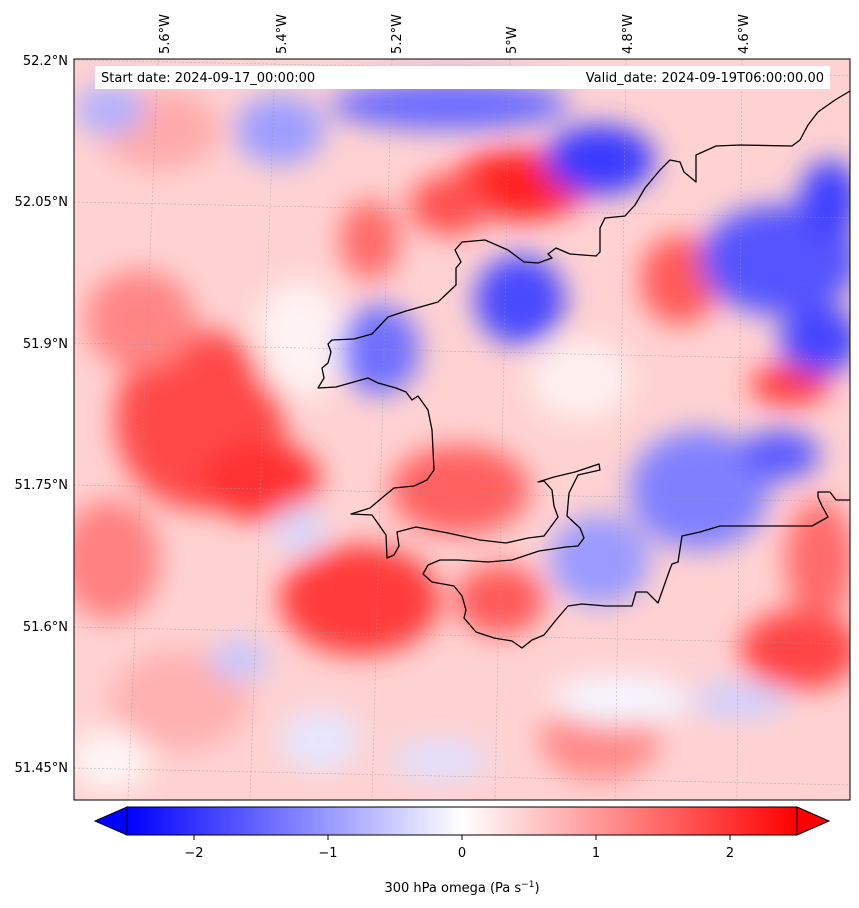 The image size is (859, 908). Describe the element at coordinates (45, 61) in the screenshot. I see `lat-label: 52.2°N` at that location.